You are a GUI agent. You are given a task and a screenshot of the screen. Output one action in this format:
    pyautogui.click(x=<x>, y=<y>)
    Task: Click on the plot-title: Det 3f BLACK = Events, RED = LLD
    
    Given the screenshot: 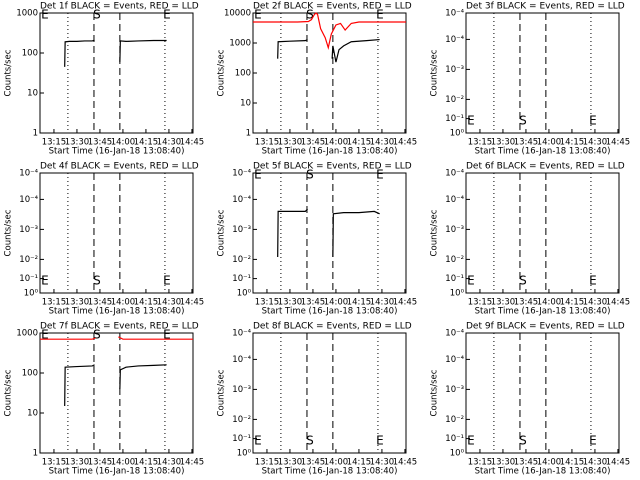 What is the action you would take?
    pyautogui.click(x=545, y=7)
    